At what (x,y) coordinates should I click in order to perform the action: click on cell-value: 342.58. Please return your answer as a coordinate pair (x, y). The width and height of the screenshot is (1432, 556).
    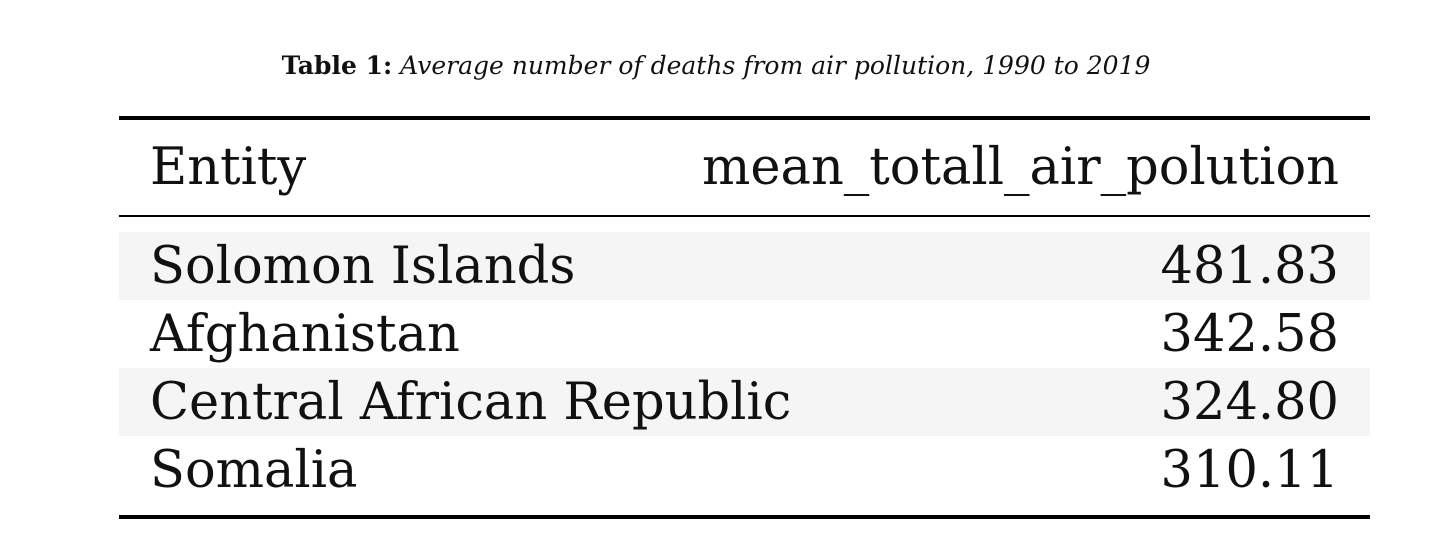
    Looking at the image, I should click on (1249, 334).